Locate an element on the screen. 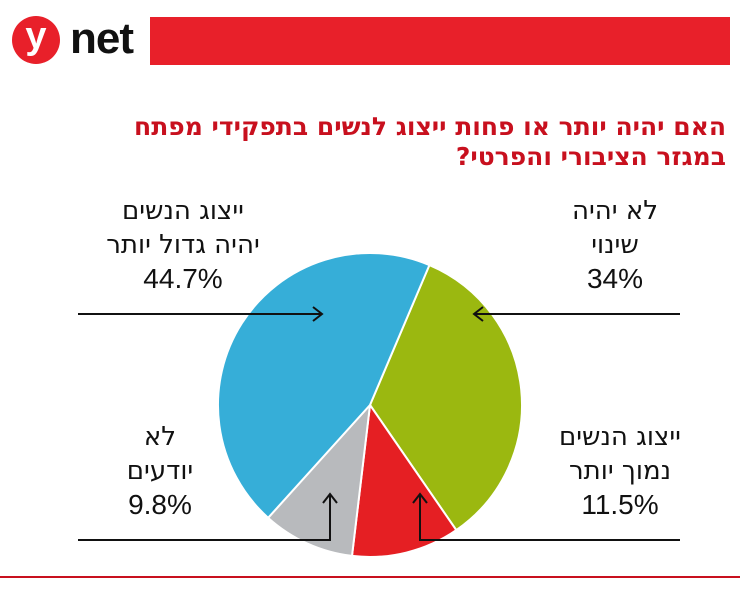 This screenshot has height=603, width=740. label-dont-know-line1: לא is located at coordinates (160, 437).